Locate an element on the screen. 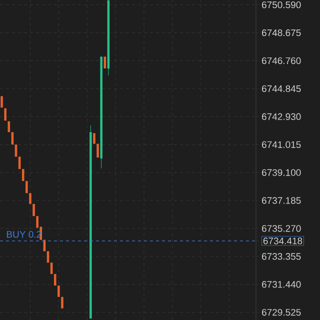 The height and width of the screenshot is (320, 320). y-tick-label: 6733.355 is located at coordinates (281, 256).